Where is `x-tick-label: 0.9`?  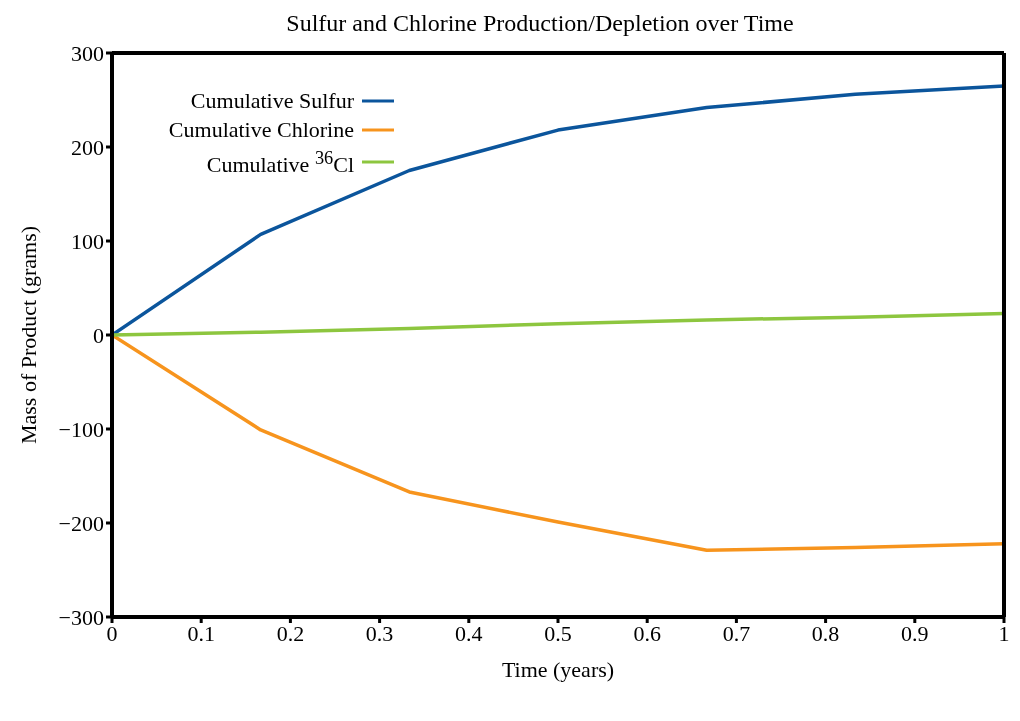
x-tick-label: 0.9 is located at coordinates (915, 633).